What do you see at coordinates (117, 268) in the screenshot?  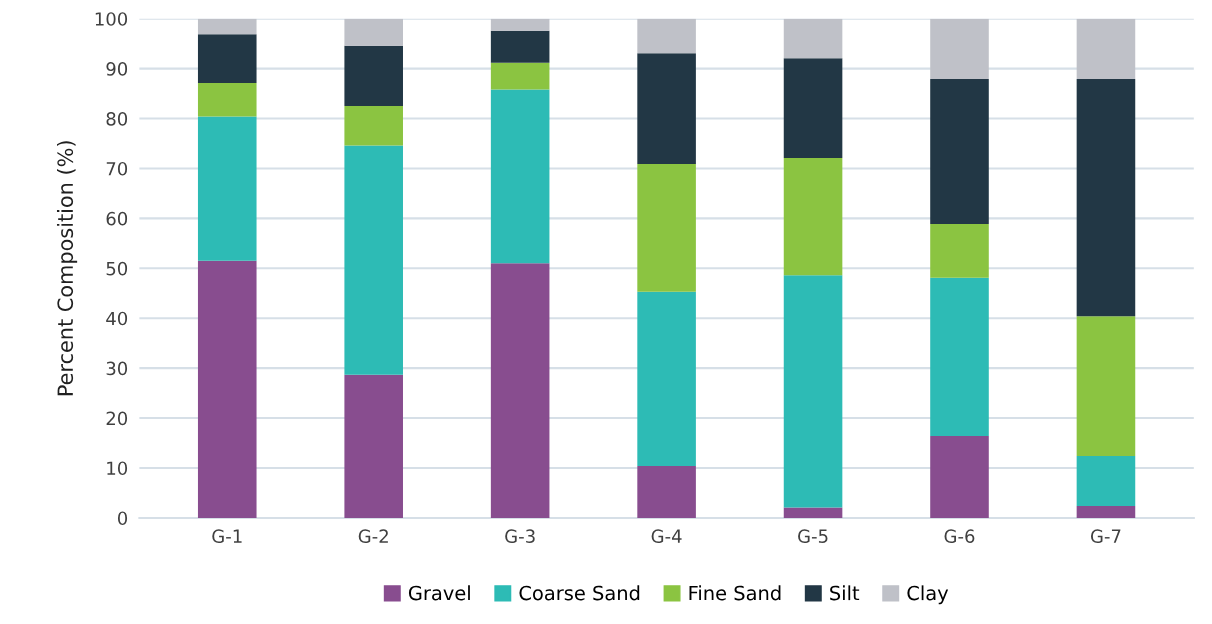 I see `y-tick-label: 50` at bounding box center [117, 268].